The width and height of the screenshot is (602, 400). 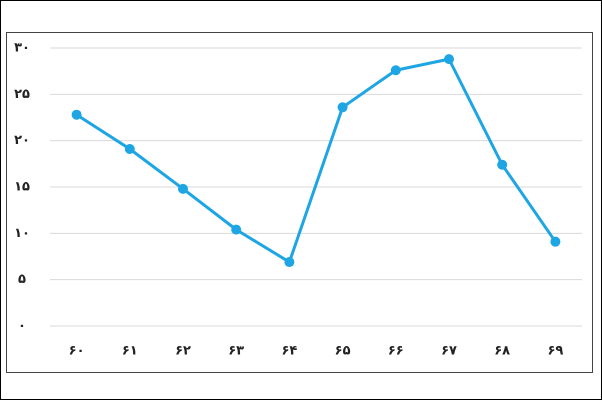 I want to click on x-tick-label: ۶۲, so click(x=183, y=351).